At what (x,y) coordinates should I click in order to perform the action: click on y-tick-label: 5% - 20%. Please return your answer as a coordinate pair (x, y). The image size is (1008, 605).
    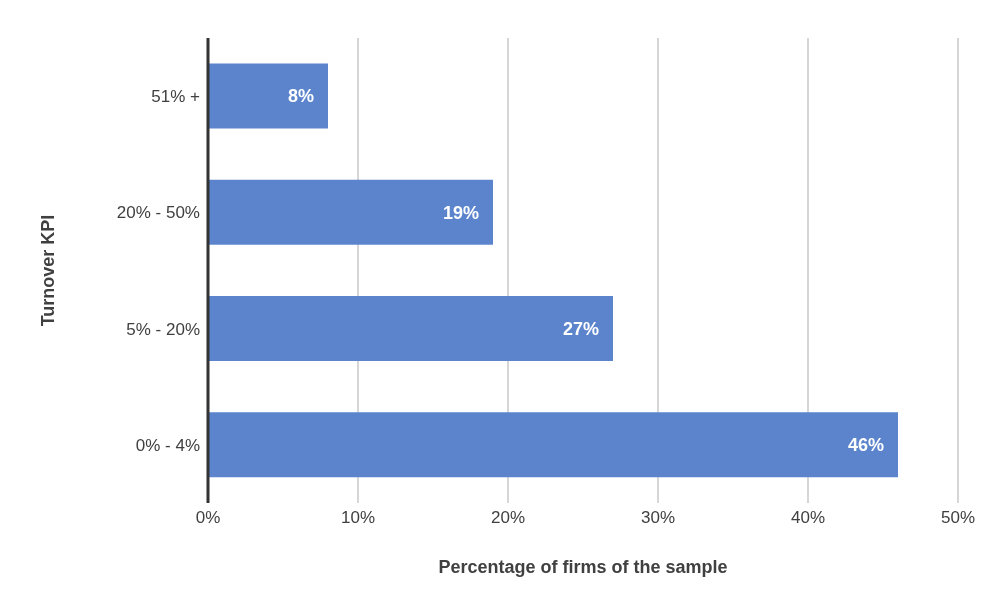
    Looking at the image, I should click on (163, 329).